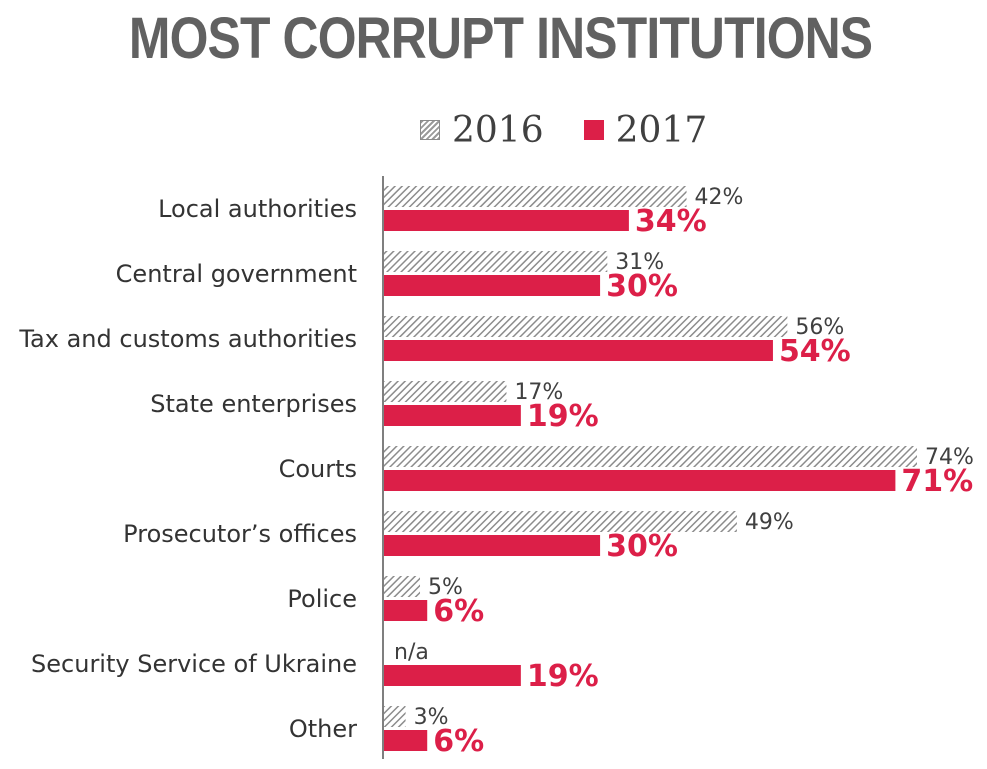 The width and height of the screenshot is (987, 769). I want to click on data-label-2016: 56%, so click(819, 327).